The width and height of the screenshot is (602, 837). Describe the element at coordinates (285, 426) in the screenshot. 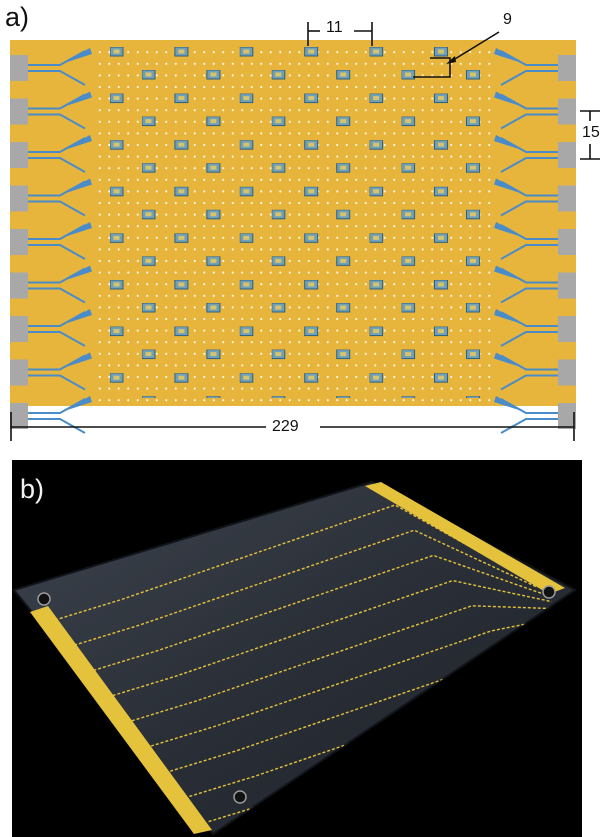

I see `board-width-label: 229` at that location.